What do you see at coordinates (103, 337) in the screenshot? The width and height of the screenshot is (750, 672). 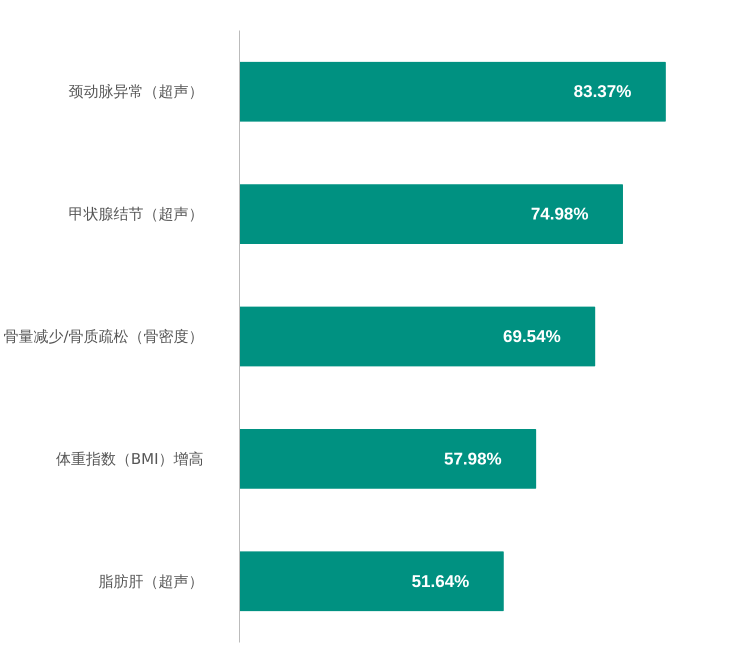 I see `y-tick-label: 骨量减少/骨质疏松（骨密度）` at bounding box center [103, 337].